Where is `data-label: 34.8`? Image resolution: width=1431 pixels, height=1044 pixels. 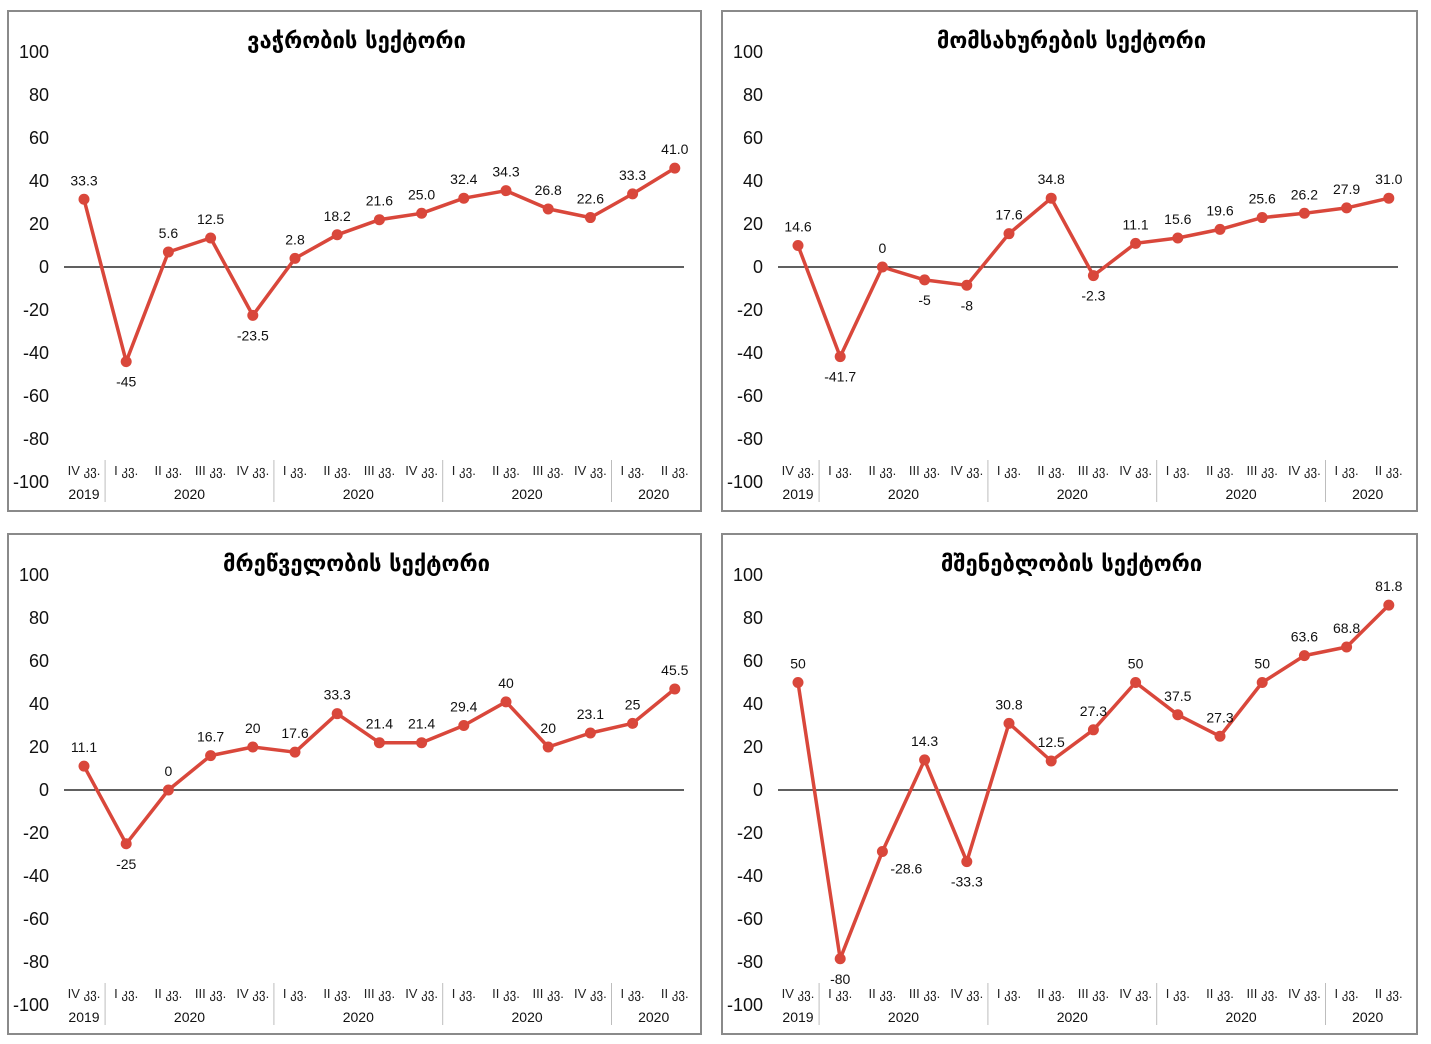 data-label: 34.8 is located at coordinates (1051, 179).